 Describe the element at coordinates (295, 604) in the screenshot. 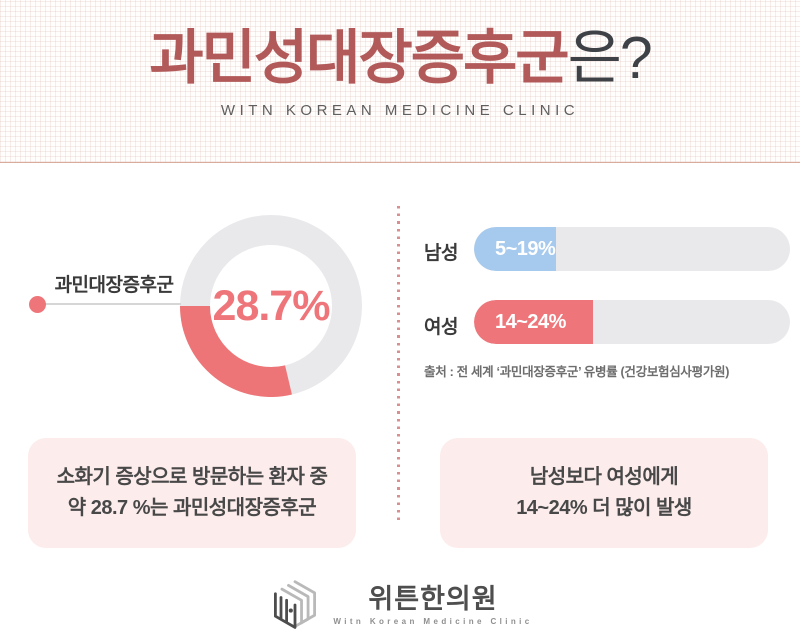

I see `clinic-logo-icon` at that location.